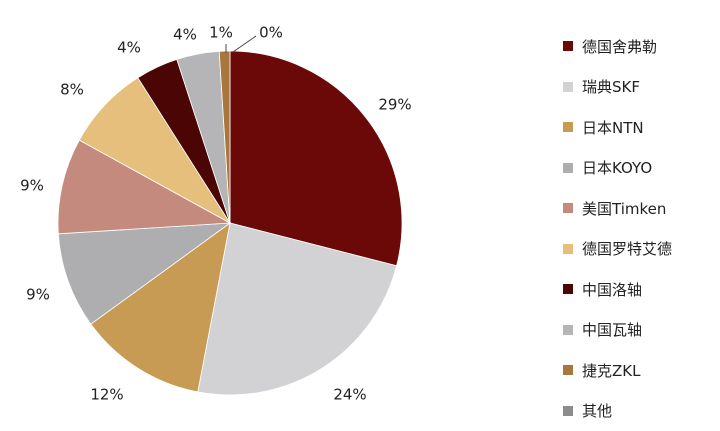  Describe the element at coordinates (72, 90) in the screenshot. I see `slice-percent-label: 8%` at that location.